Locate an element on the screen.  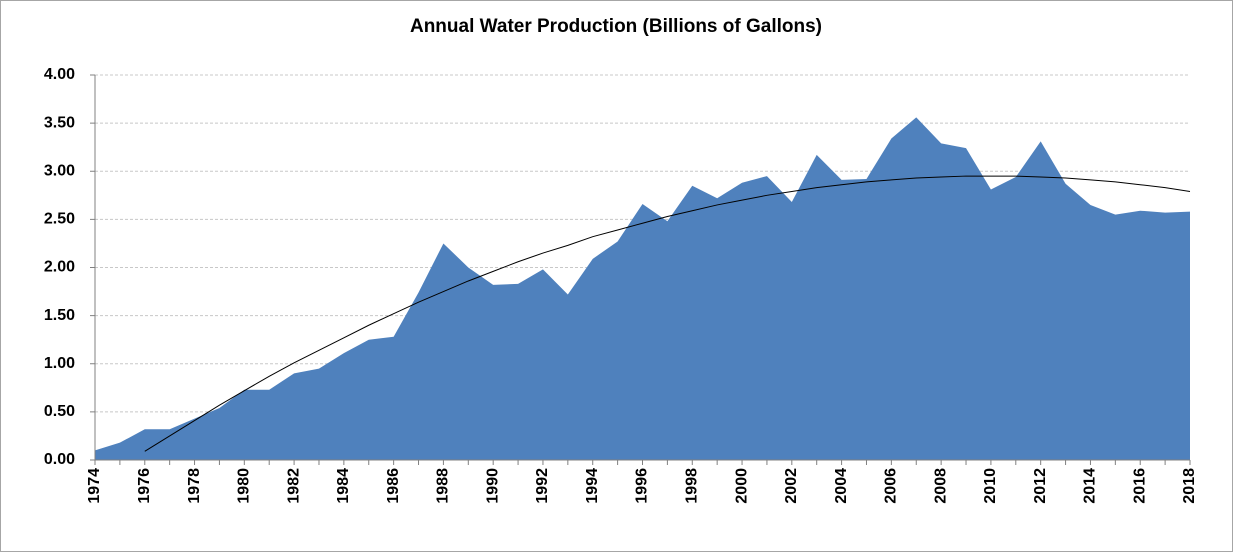
x-tick-label: 1986 is located at coordinates (393, 486).